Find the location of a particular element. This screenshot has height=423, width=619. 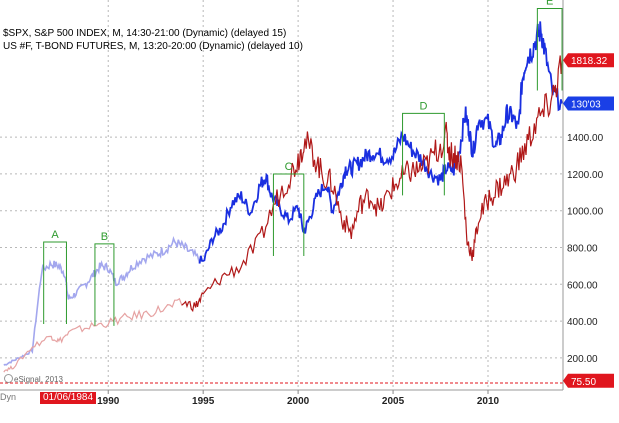

y-axis-tick-label: 200.00 is located at coordinates (582, 359).